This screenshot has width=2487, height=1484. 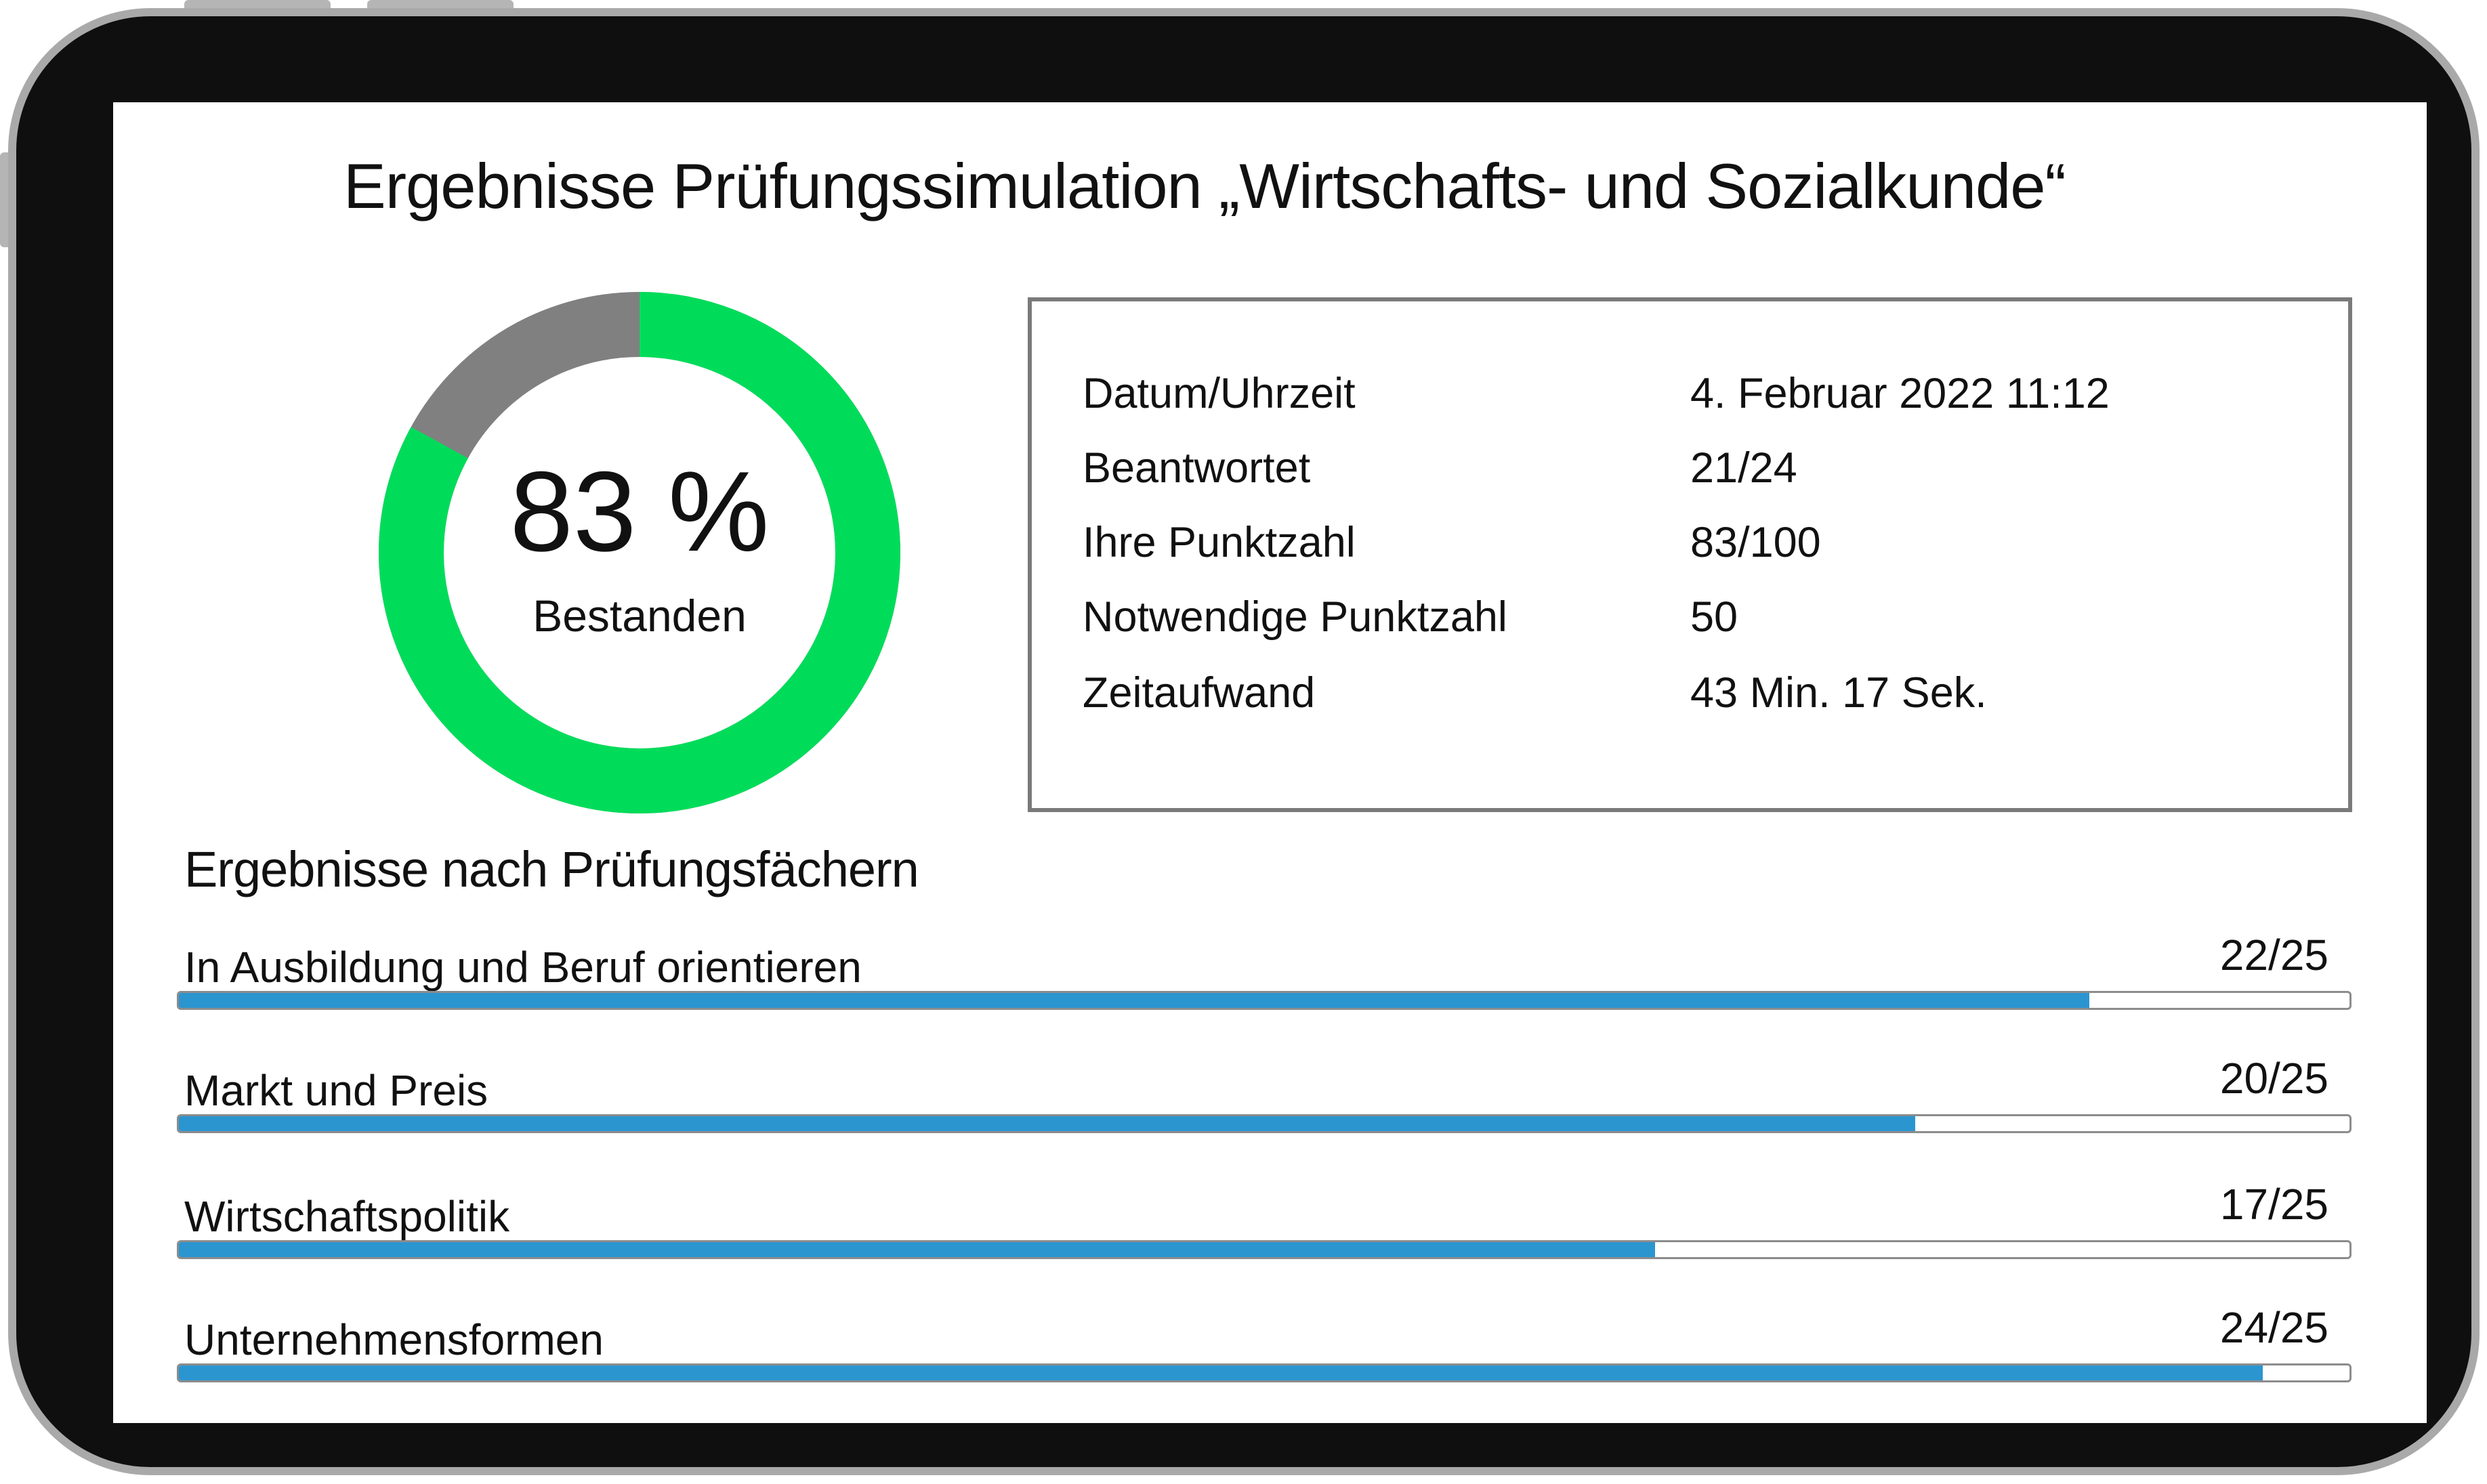 I want to click on detail-value: 83/100, so click(x=1755, y=542).